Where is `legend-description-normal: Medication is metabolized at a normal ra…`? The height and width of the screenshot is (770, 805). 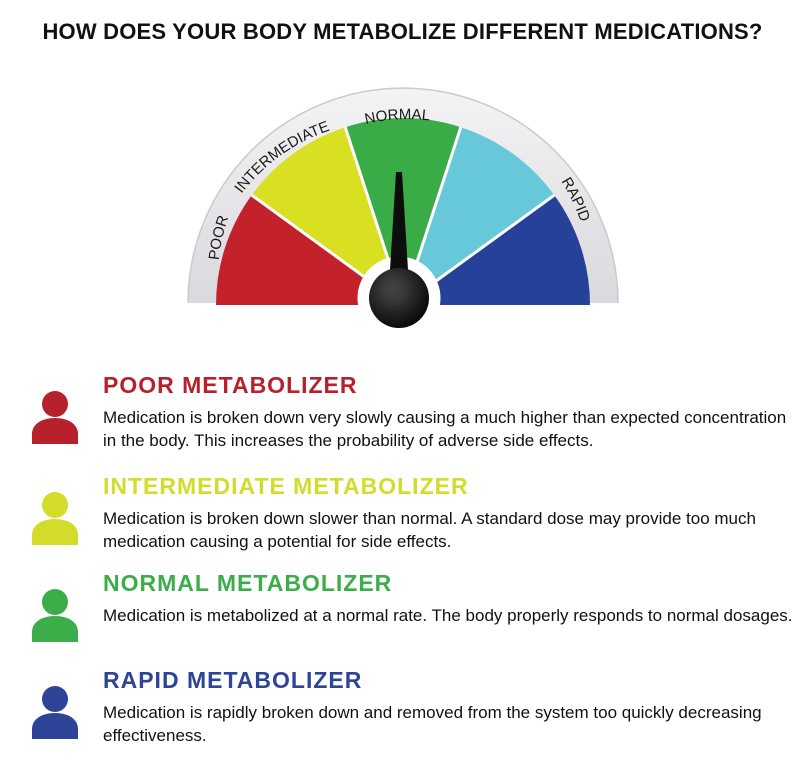
legend-description-normal: Medication is metabolized at a normal ra… is located at coordinates (448, 615).